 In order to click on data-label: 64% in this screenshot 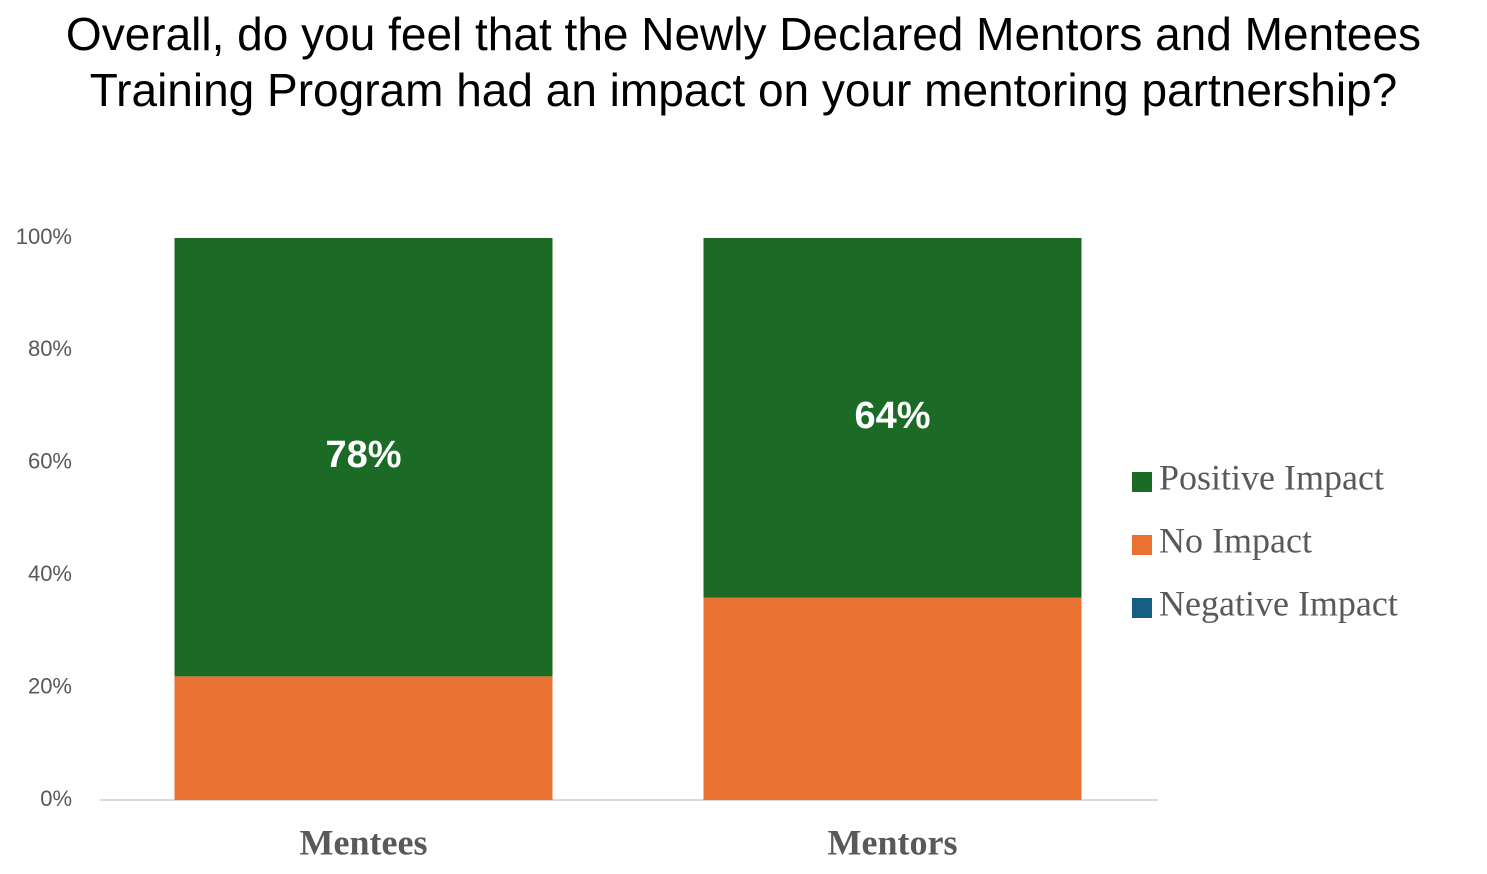, I will do `click(892, 416)`.